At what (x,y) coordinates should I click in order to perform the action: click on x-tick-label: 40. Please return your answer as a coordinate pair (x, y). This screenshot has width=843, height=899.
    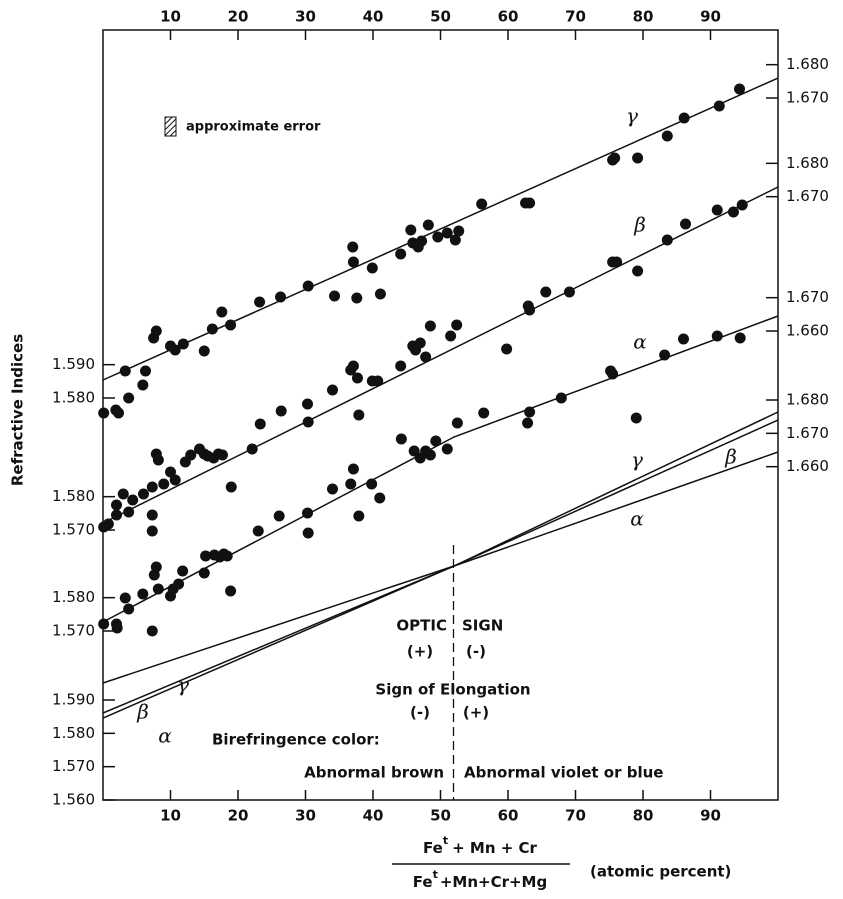
    Looking at the image, I should click on (373, 17).